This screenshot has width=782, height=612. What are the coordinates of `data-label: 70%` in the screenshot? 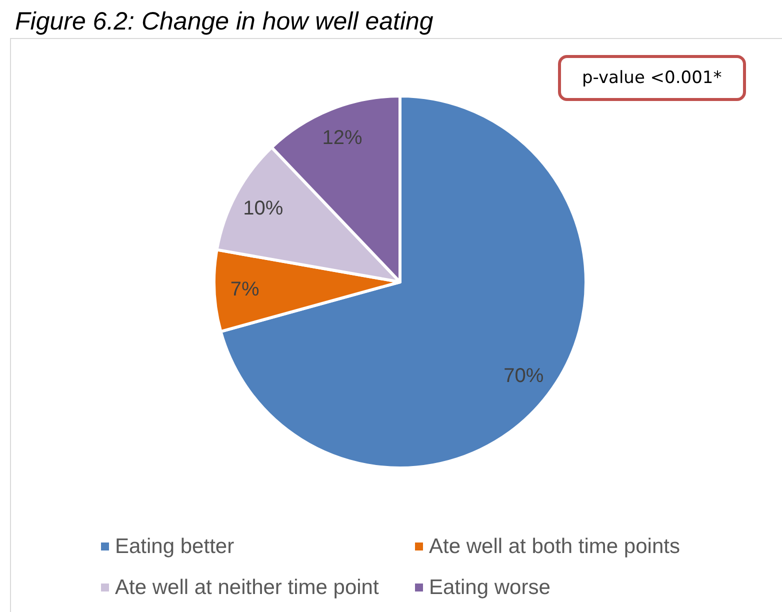 It's located at (524, 376).